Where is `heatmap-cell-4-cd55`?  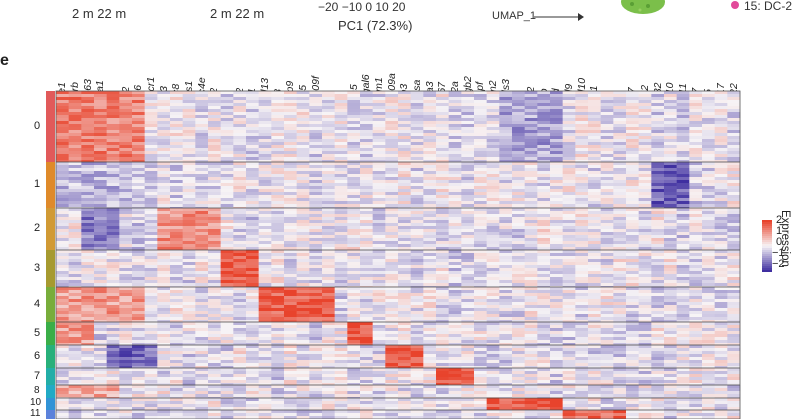 heatmap-cell-4-cd55 is located at coordinates (303, 289).